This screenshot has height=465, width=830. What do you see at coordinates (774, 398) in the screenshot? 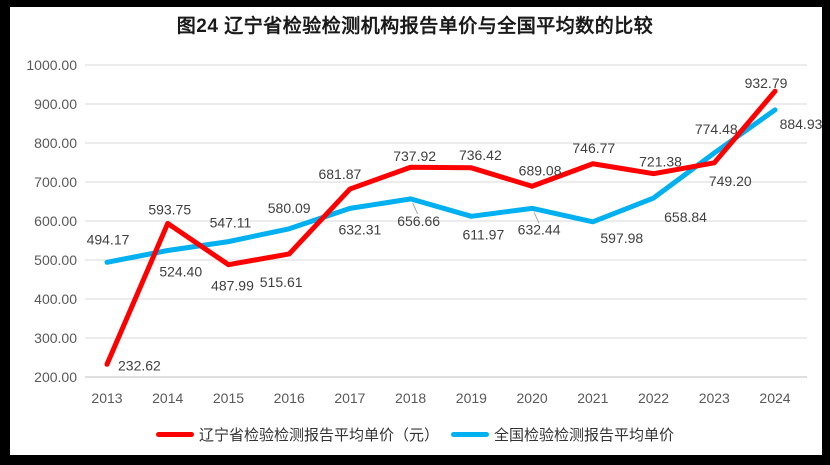
I see `x-axis-tick-label: 2024` at bounding box center [774, 398].